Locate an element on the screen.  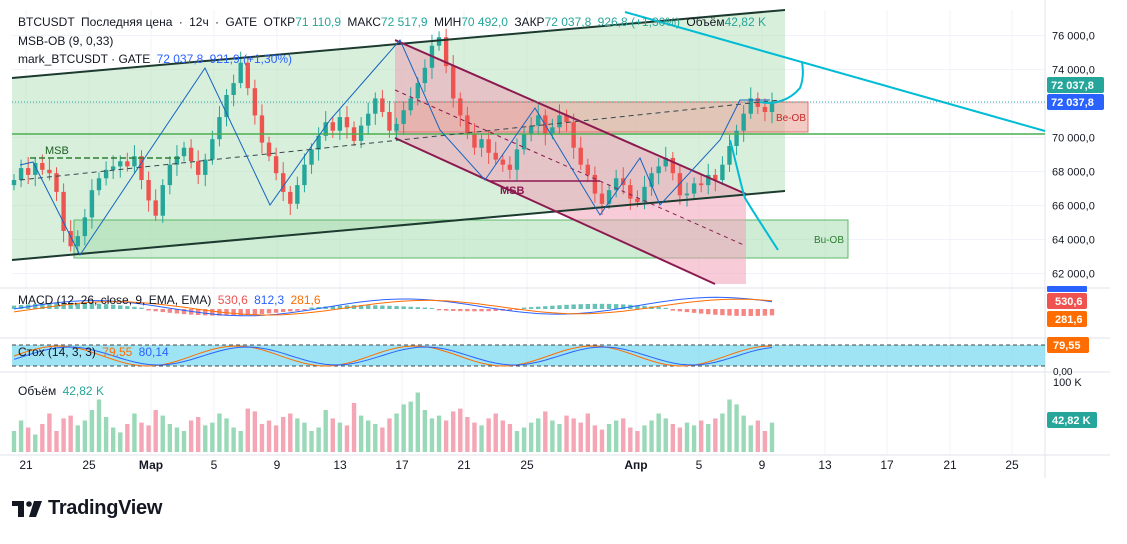
macd-hist-tag is located at coordinates (1067, 301).